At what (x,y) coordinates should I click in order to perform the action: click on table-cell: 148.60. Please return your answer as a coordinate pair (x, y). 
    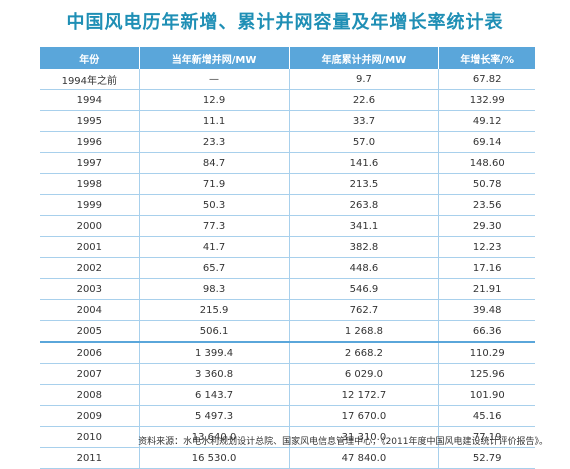
    Looking at the image, I should click on (486, 163).